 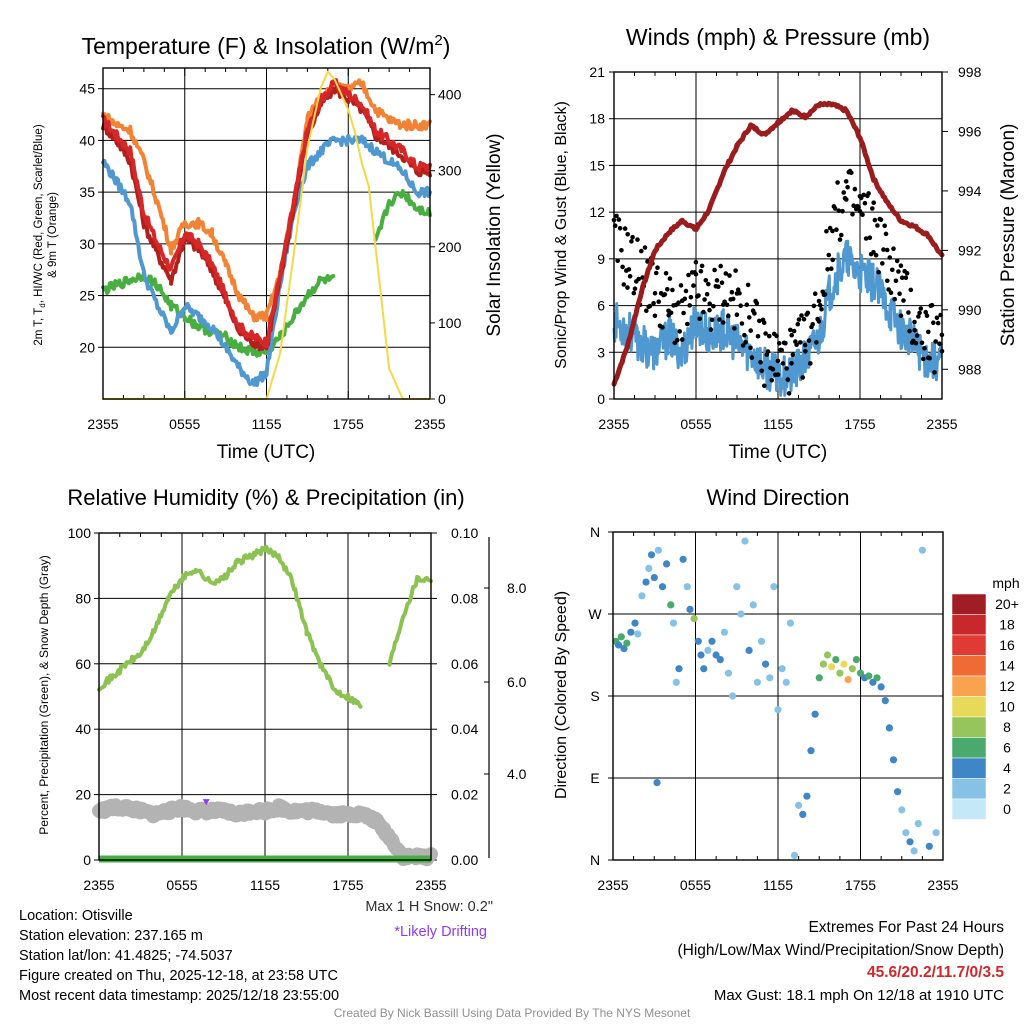 What do you see at coordinates (126, 956) in the screenshot?
I see `station-latlon: Station lat/lon: 41.4825; -74.5037` at bounding box center [126, 956].